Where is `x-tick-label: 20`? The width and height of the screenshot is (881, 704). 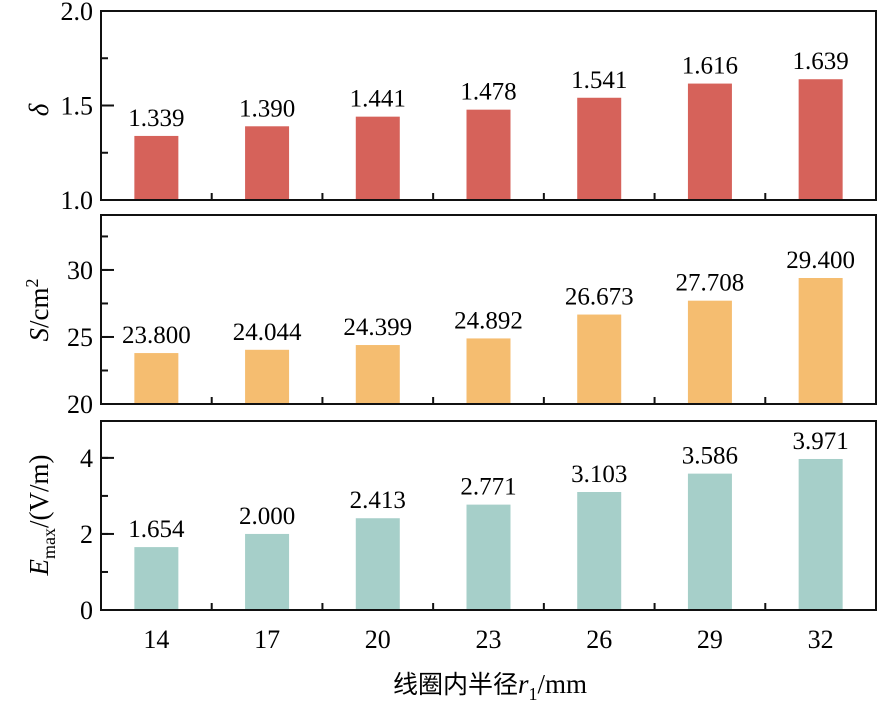
x-tick-label: 20 is located at coordinates (378, 639).